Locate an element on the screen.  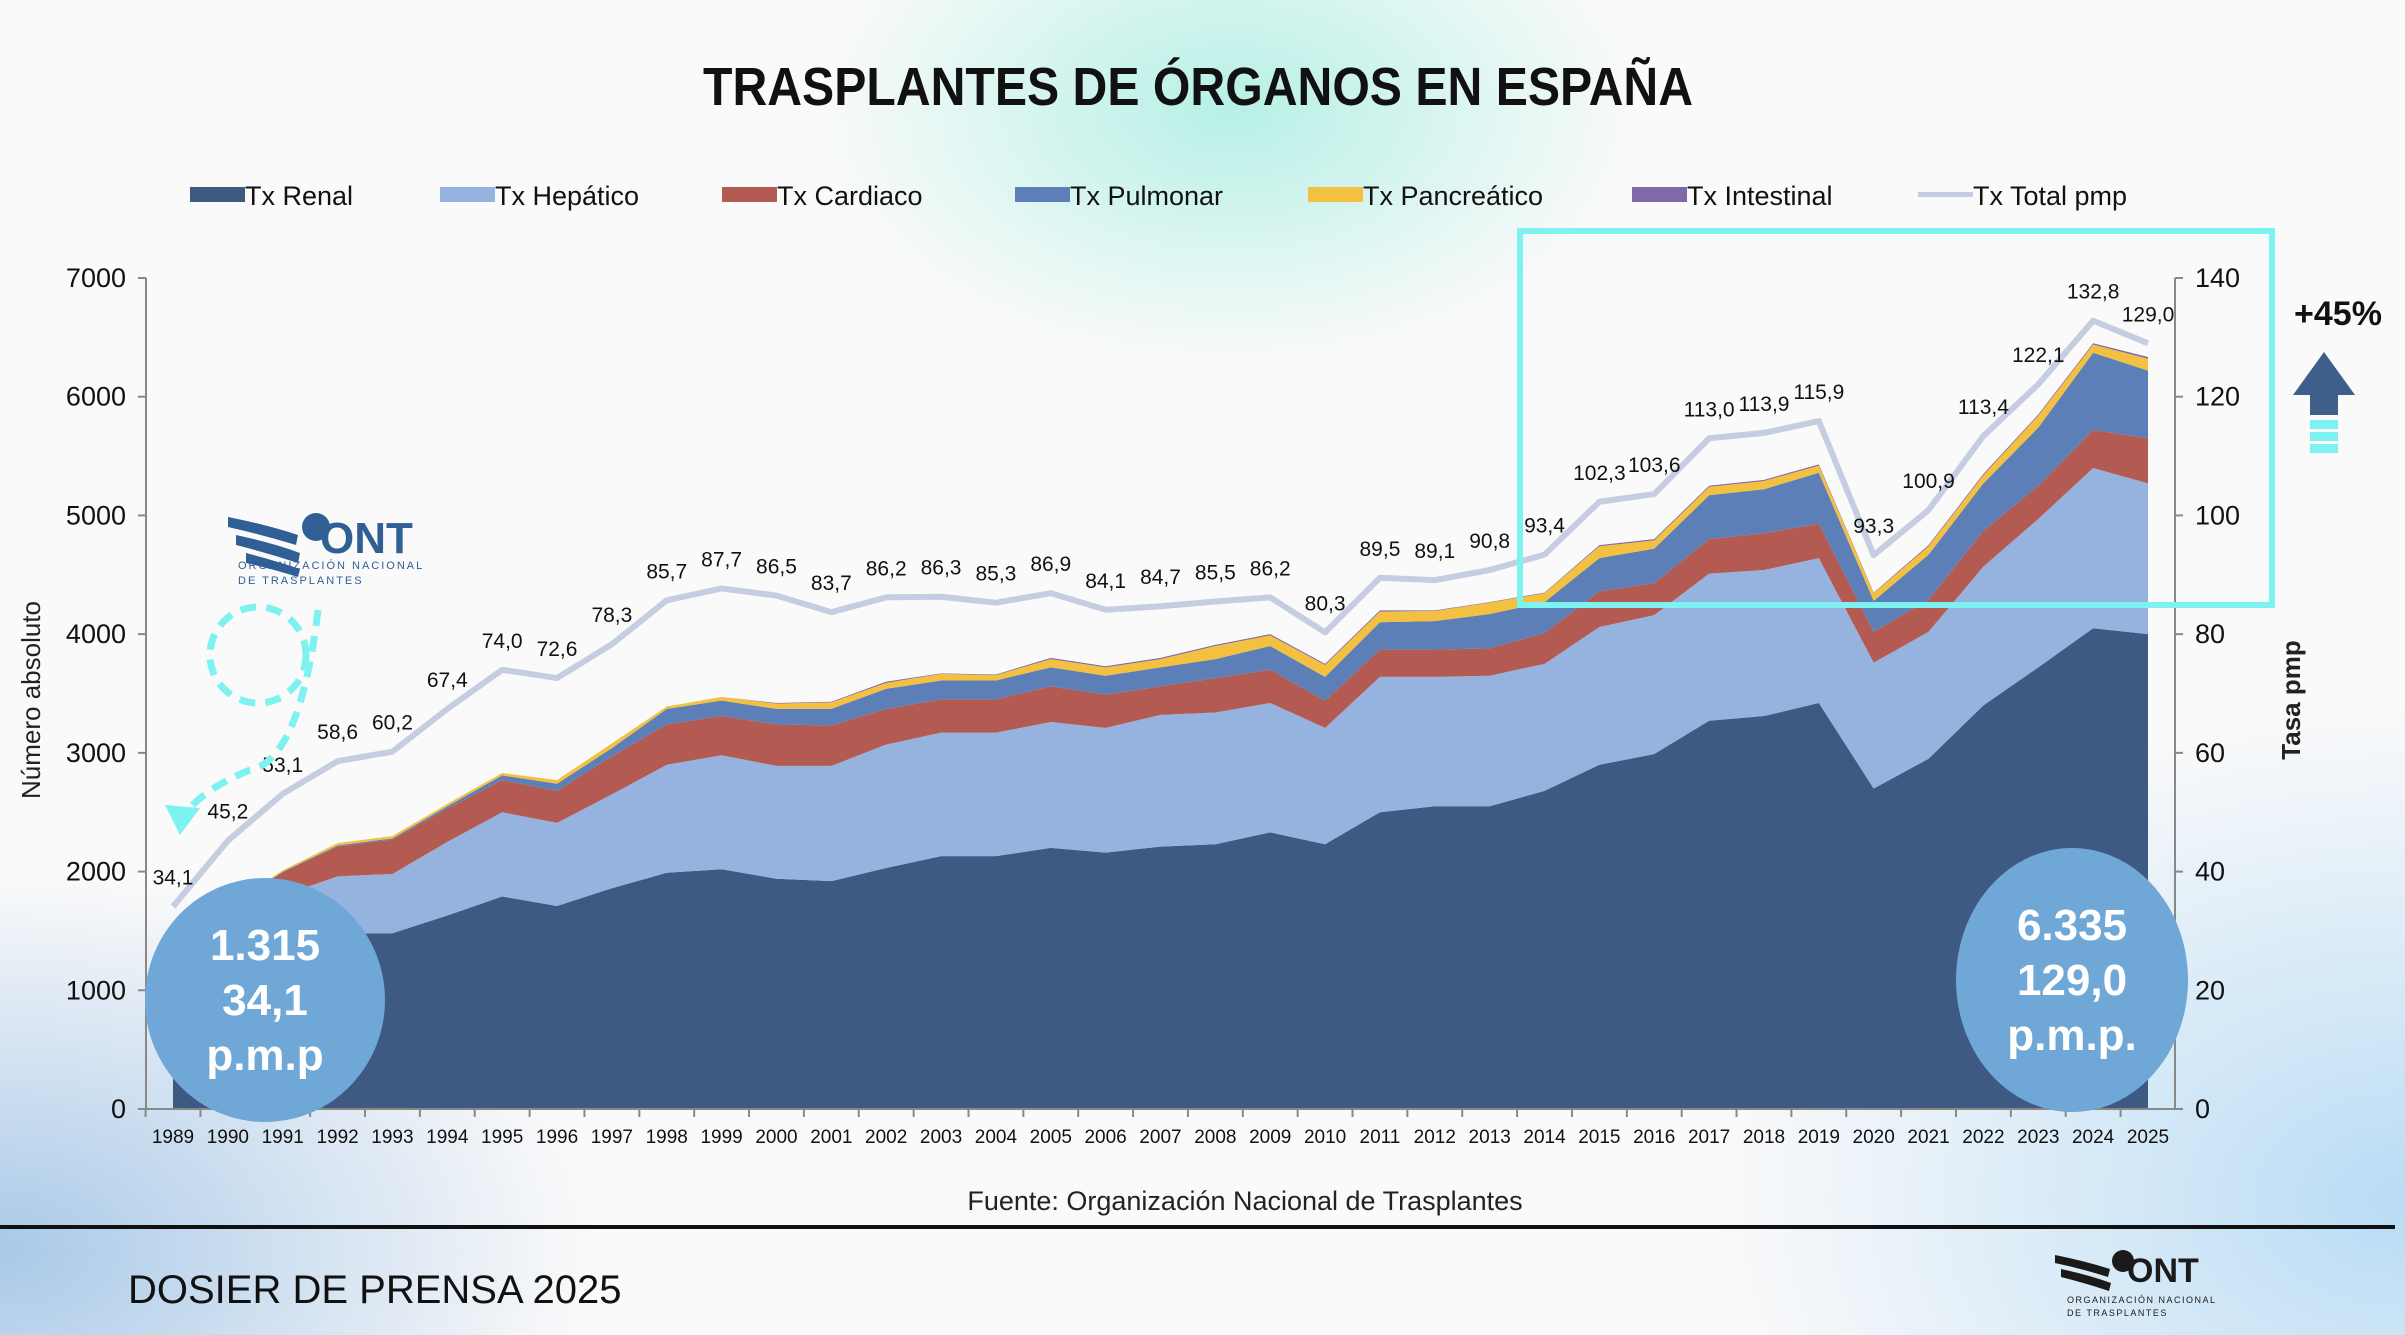
legend-item: Tx Intestinal is located at coordinates (1732, 196).